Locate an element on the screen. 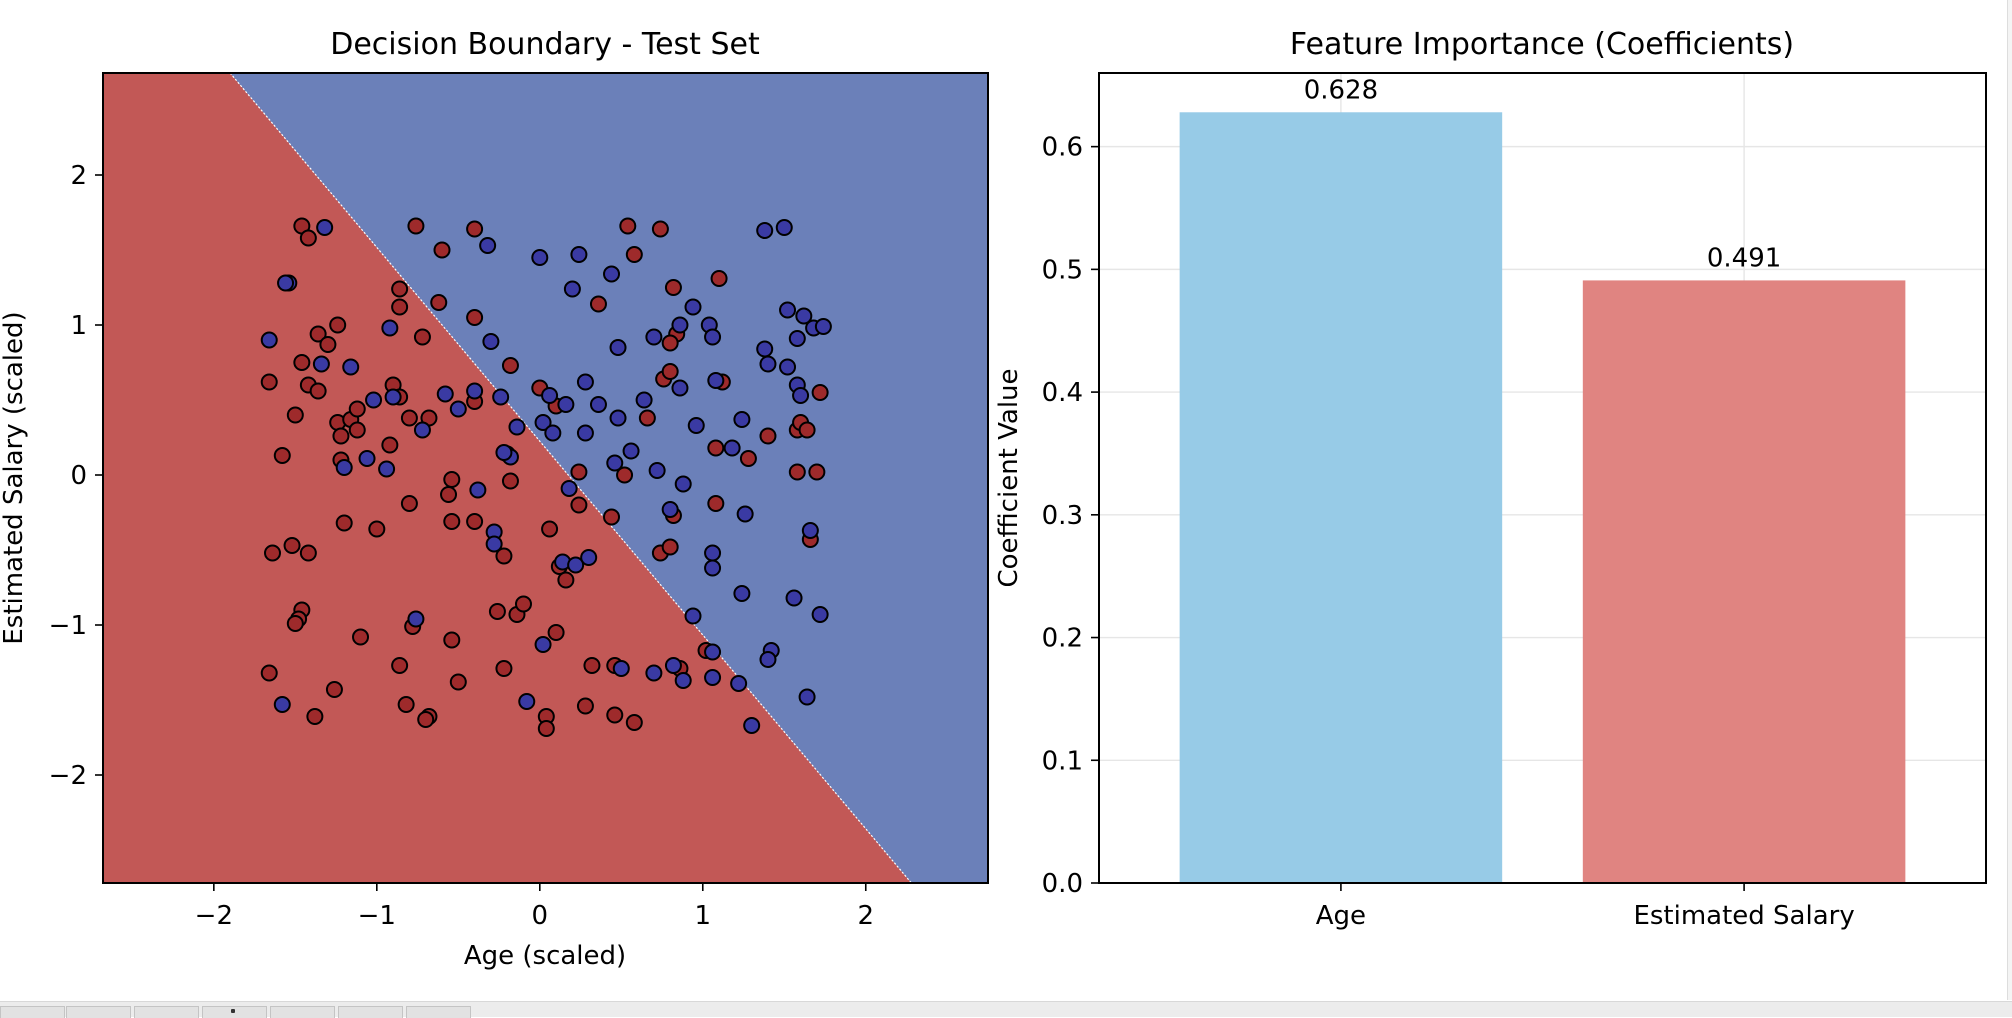  y-tick-label: 1 is located at coordinates (78, 326).